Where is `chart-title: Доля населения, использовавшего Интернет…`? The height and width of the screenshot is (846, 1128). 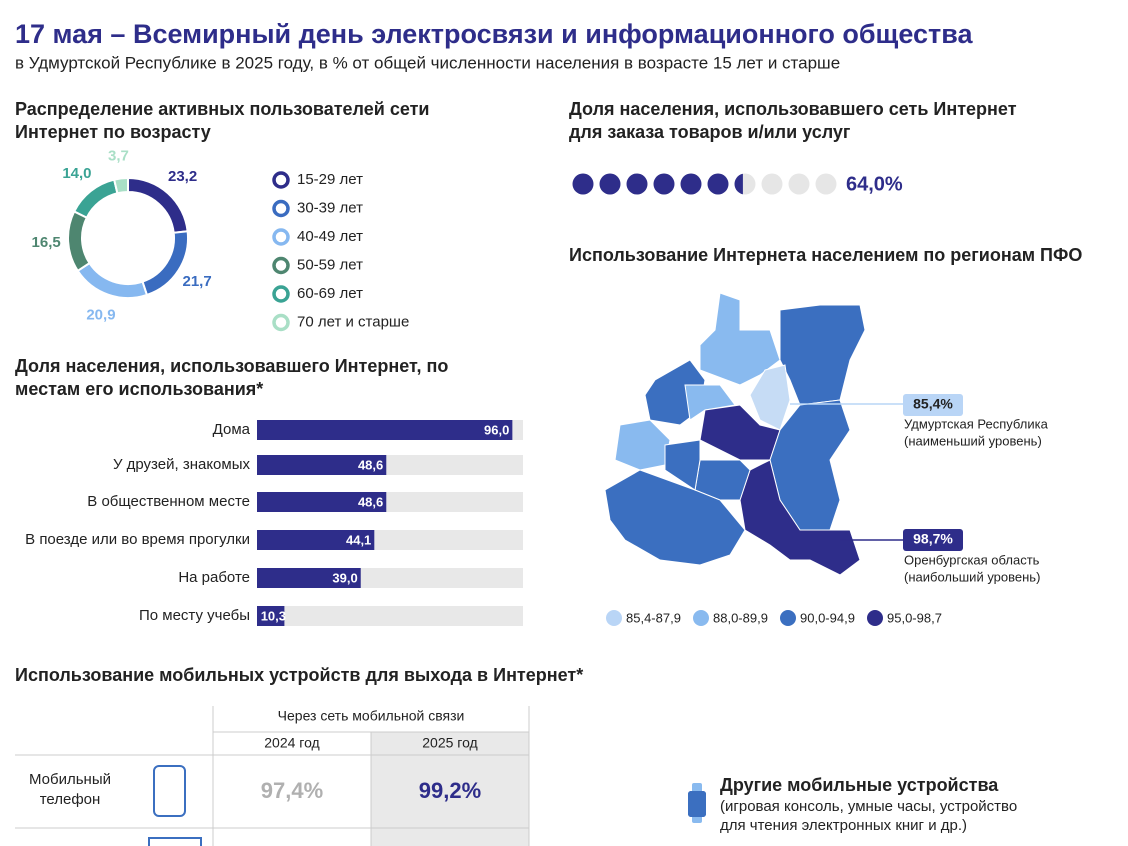 chart-title: Доля населения, использовавшего Интернет… is located at coordinates (231, 377).